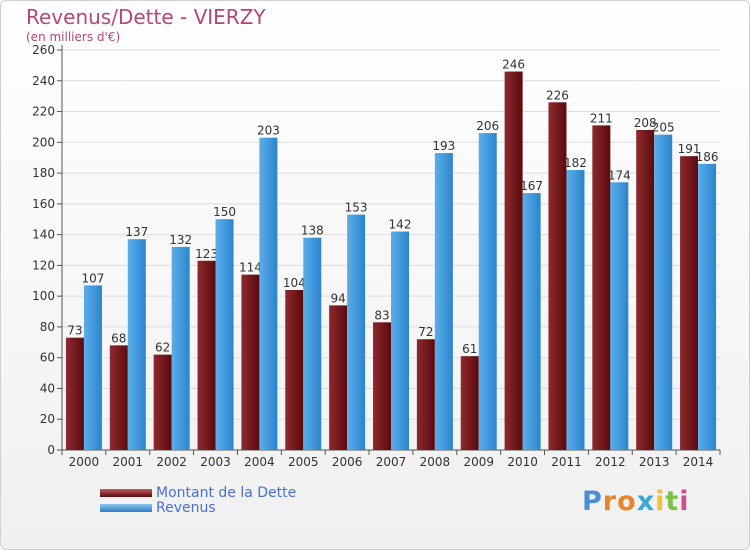 This screenshot has width=750, height=550. What do you see at coordinates (689, 149) in the screenshot?
I see `data-label: 191` at bounding box center [689, 149].